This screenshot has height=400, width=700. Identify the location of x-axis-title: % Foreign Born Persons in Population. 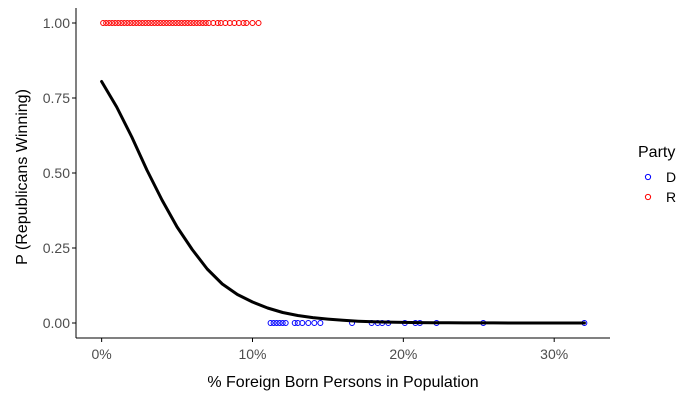
(342, 382).